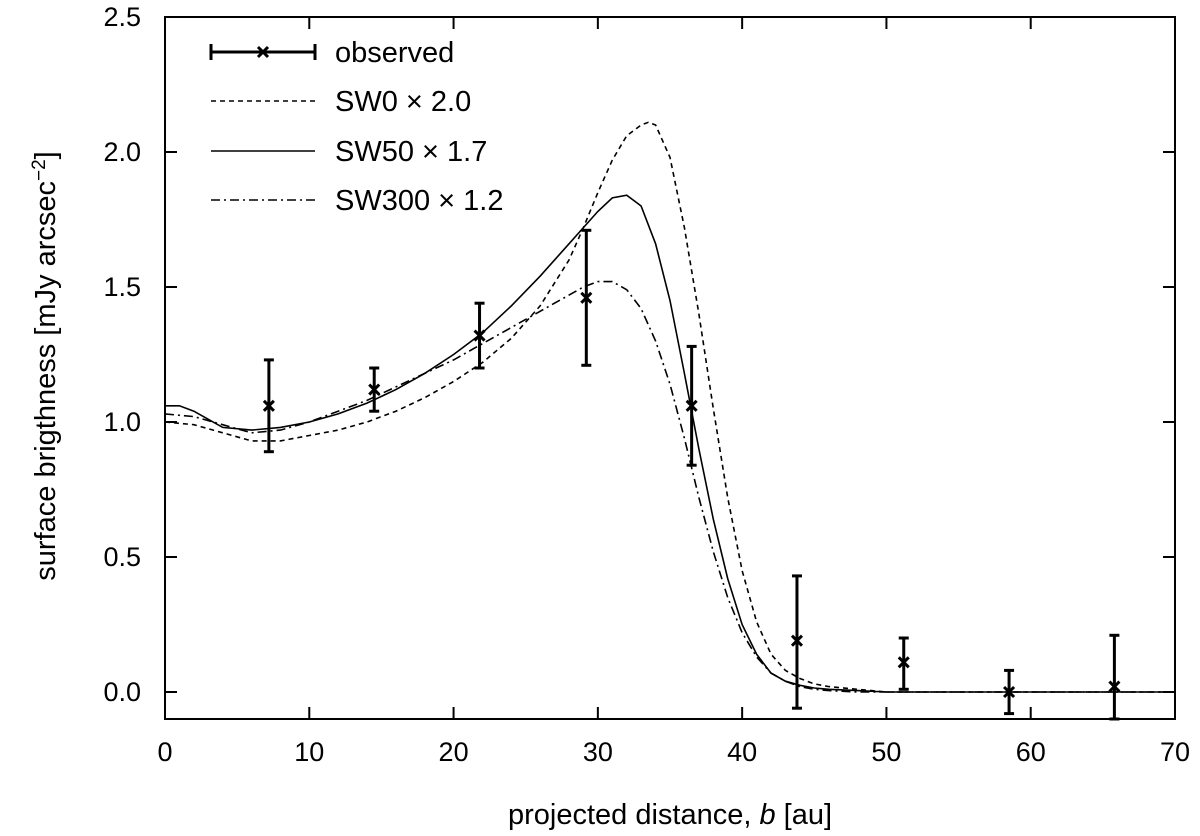 The height and width of the screenshot is (836, 1200). Describe the element at coordinates (122, 152) in the screenshot. I see `y-tick-label: 2.0` at that location.